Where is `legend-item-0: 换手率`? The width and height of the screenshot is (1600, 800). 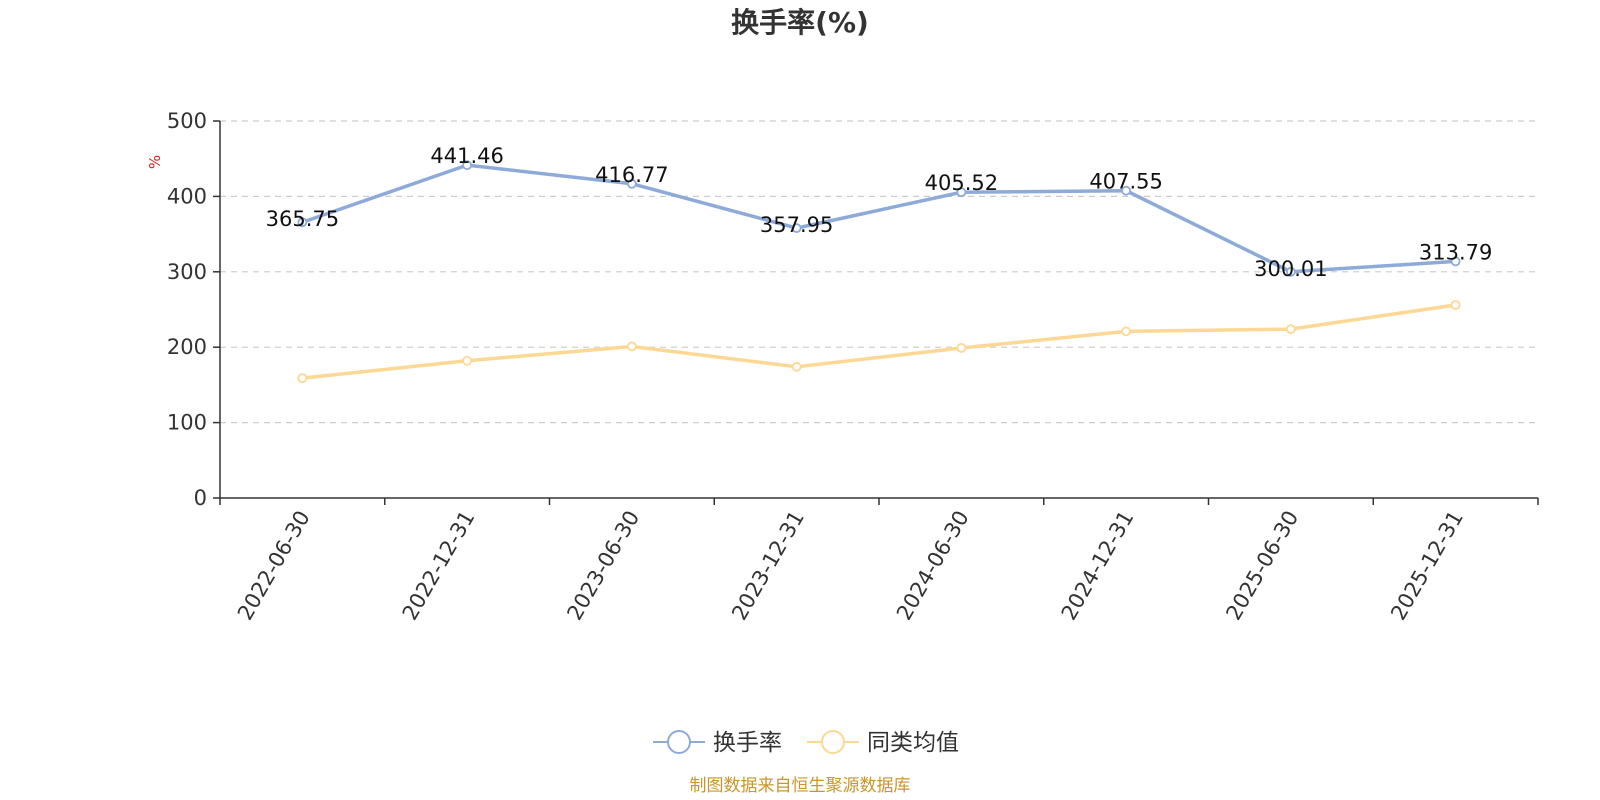
legend-item-0: 换手率 is located at coordinates (717, 743).